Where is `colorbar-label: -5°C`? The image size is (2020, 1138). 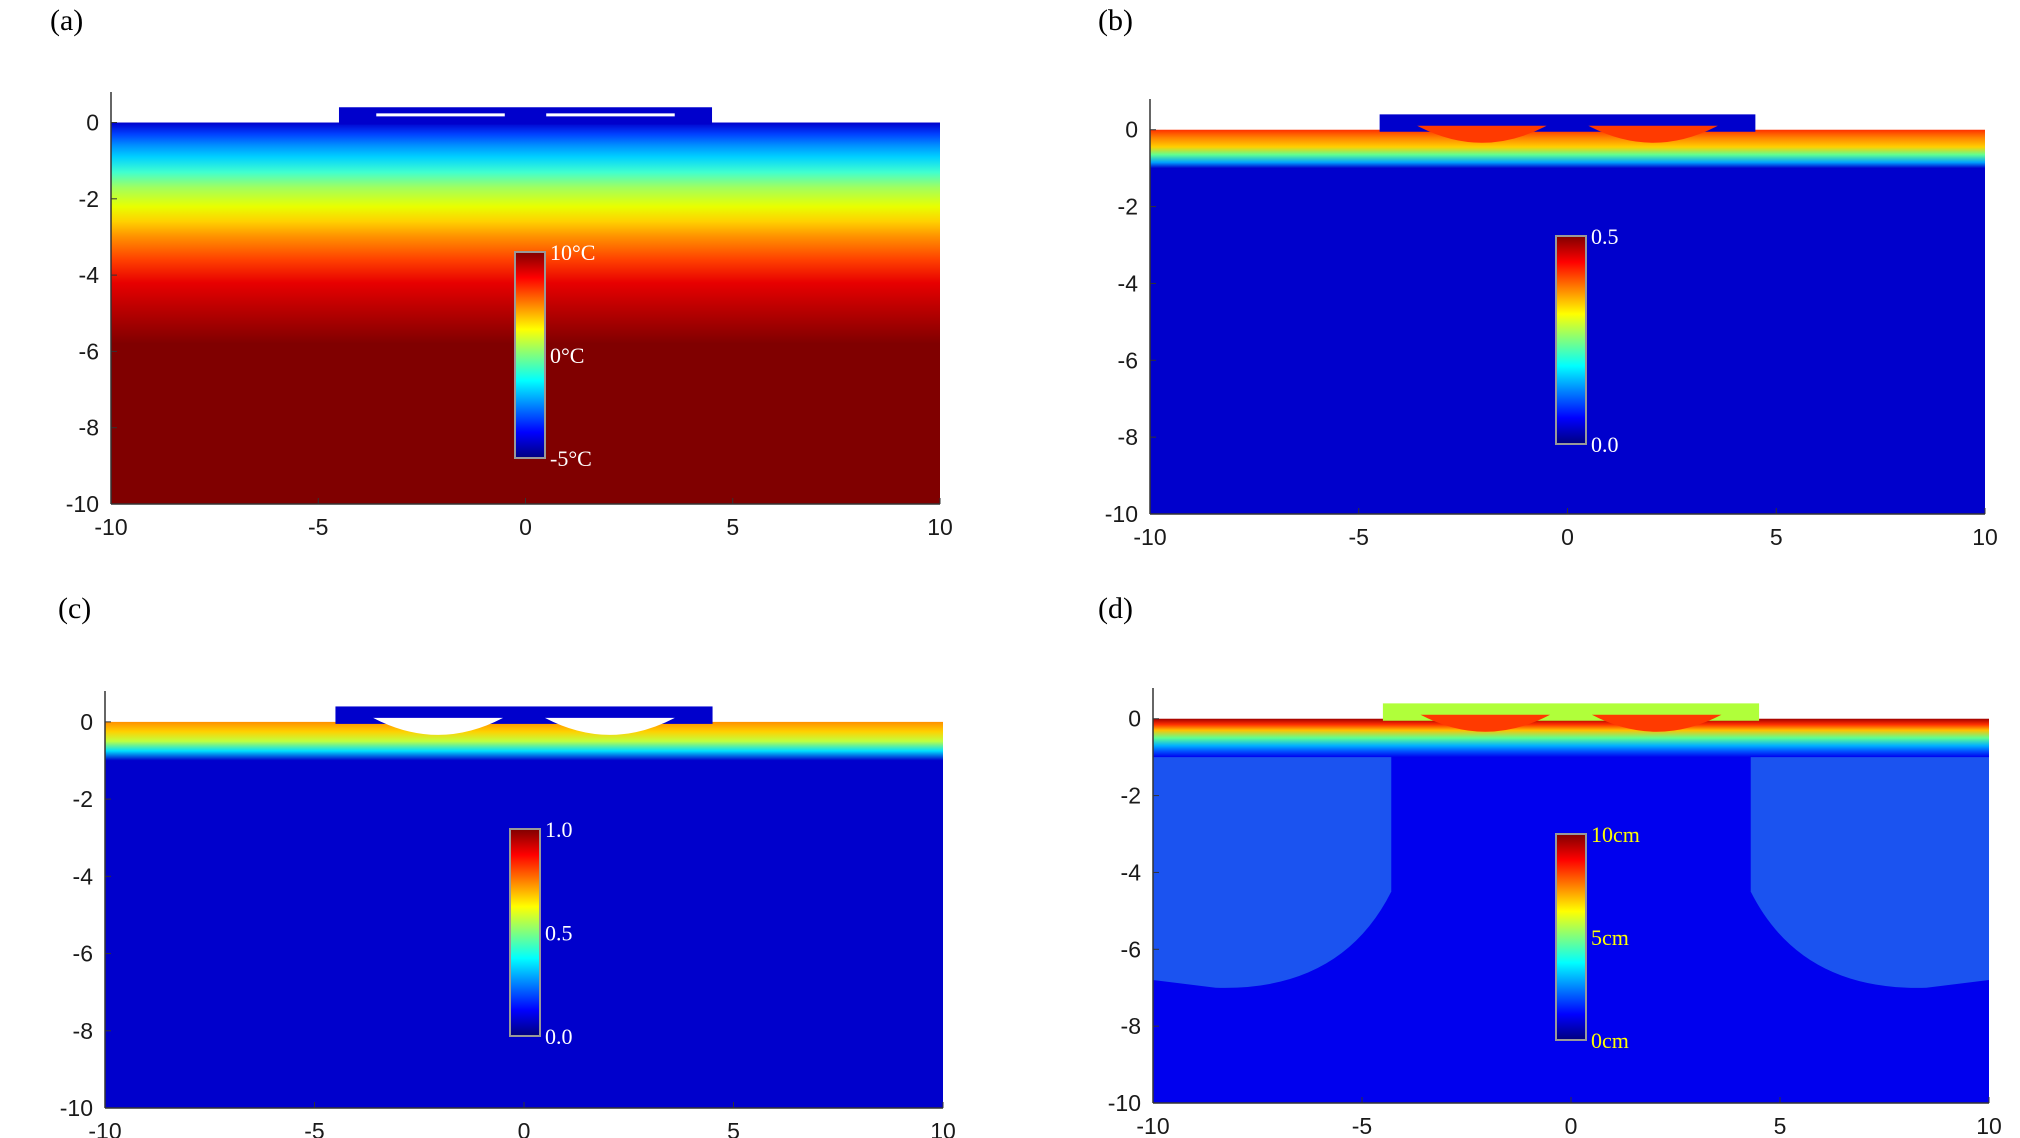
colorbar-label: -5°C is located at coordinates (571, 458).